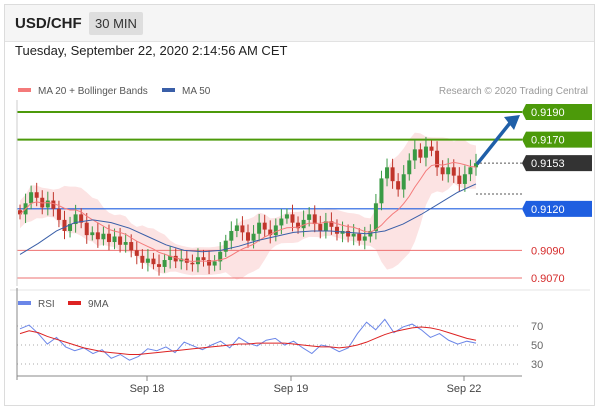 This screenshot has width=601, height=412. I want to click on level-label-text: 0.9090, so click(548, 251).